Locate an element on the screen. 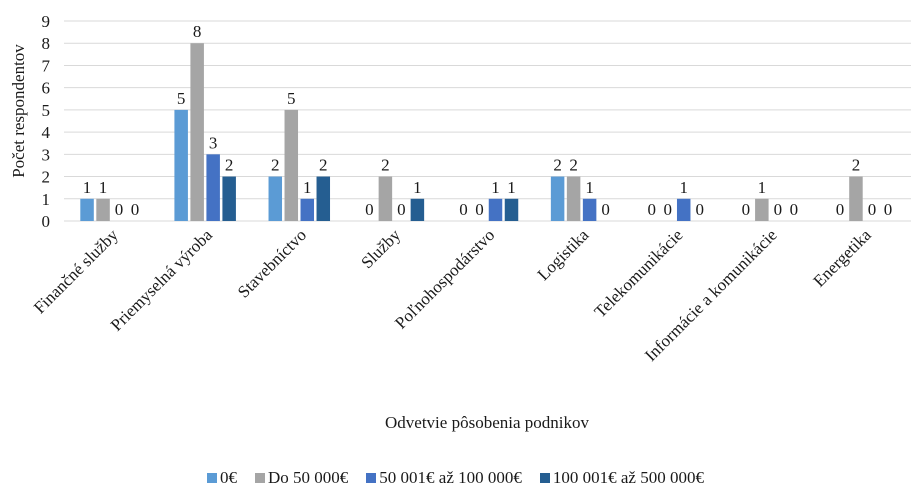  legend-item: 100 001€ až 500 000€ is located at coordinates (621, 478).